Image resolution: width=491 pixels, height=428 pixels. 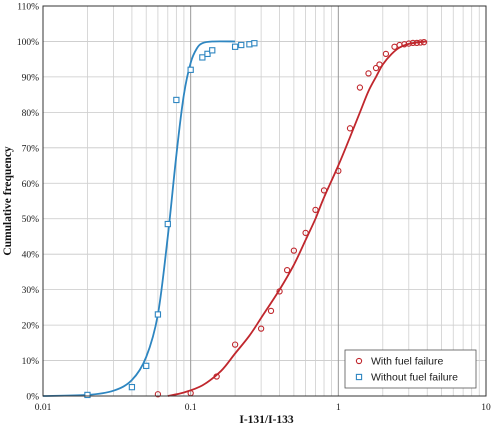 What do you see at coordinates (338, 408) in the screenshot?
I see `x-tick-label: 1` at bounding box center [338, 408].